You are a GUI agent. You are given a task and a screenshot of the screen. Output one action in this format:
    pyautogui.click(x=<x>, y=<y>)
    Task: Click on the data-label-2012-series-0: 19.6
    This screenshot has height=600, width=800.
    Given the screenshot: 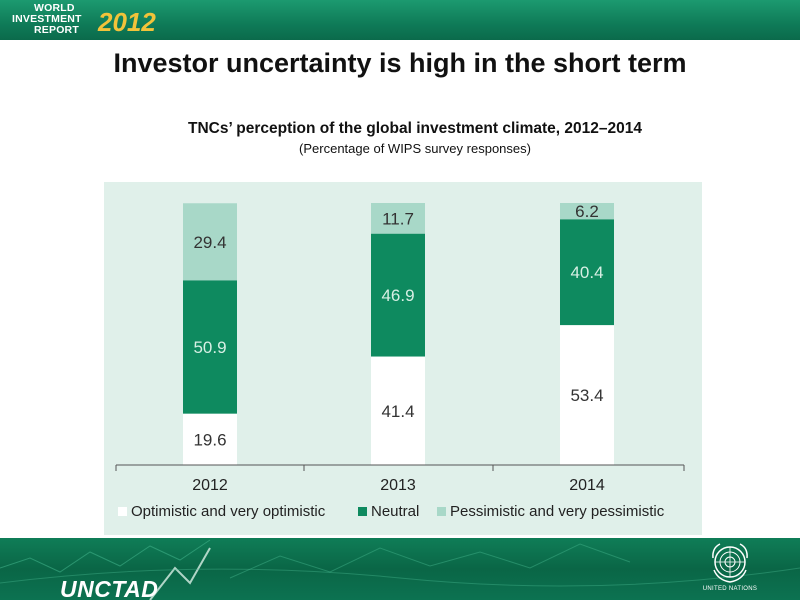 What is the action you would take?
    pyautogui.click(x=209, y=439)
    